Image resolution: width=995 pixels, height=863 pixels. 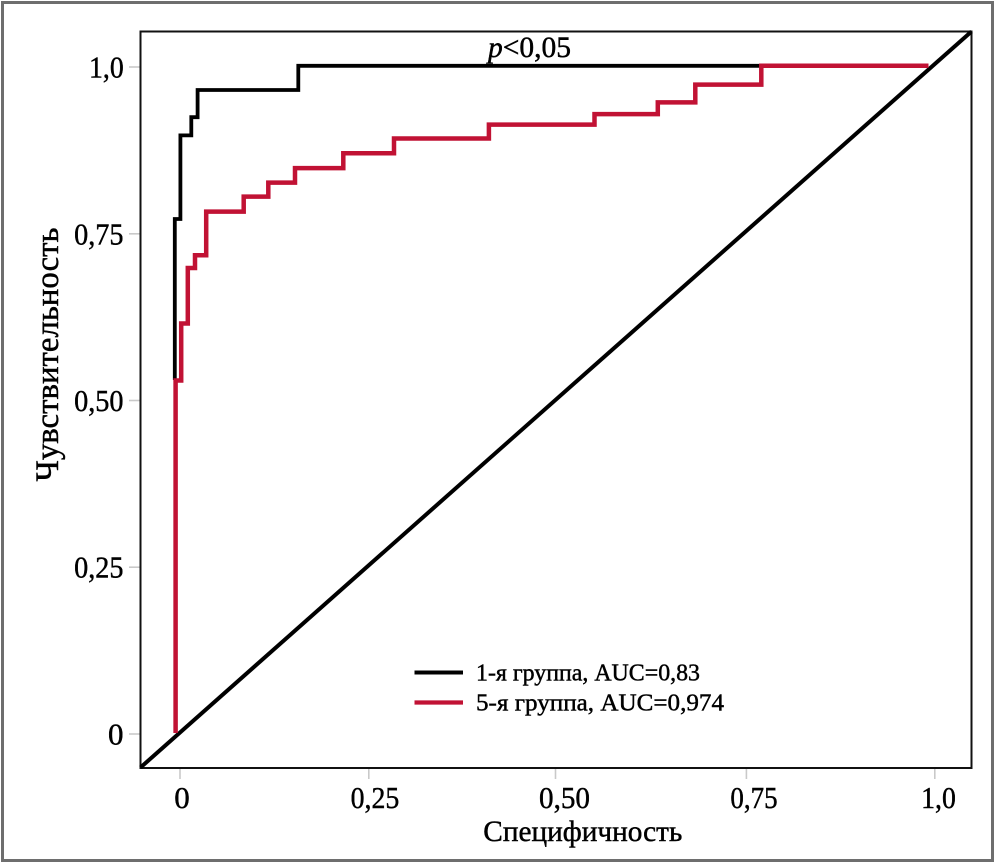 What do you see at coordinates (528, 48) in the screenshot?
I see `svg-text: p<0,05` at bounding box center [528, 48].